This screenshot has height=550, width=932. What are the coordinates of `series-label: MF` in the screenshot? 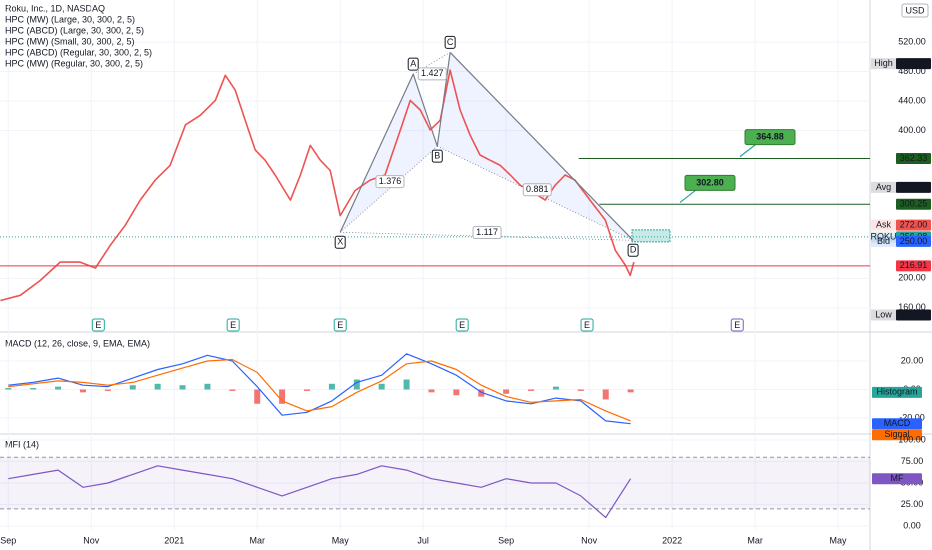 It's located at (897, 478).